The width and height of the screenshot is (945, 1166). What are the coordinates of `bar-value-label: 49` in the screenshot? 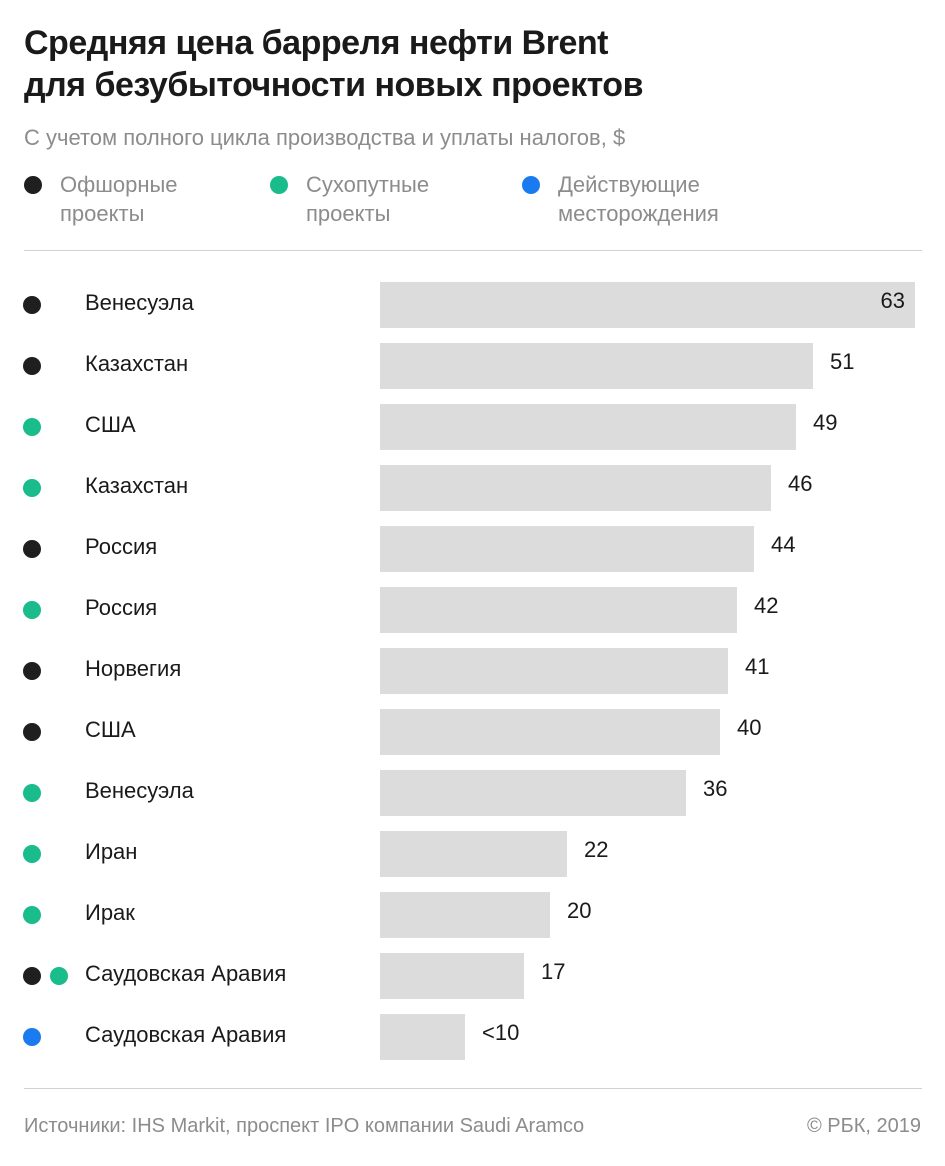 It's located at (825, 422).